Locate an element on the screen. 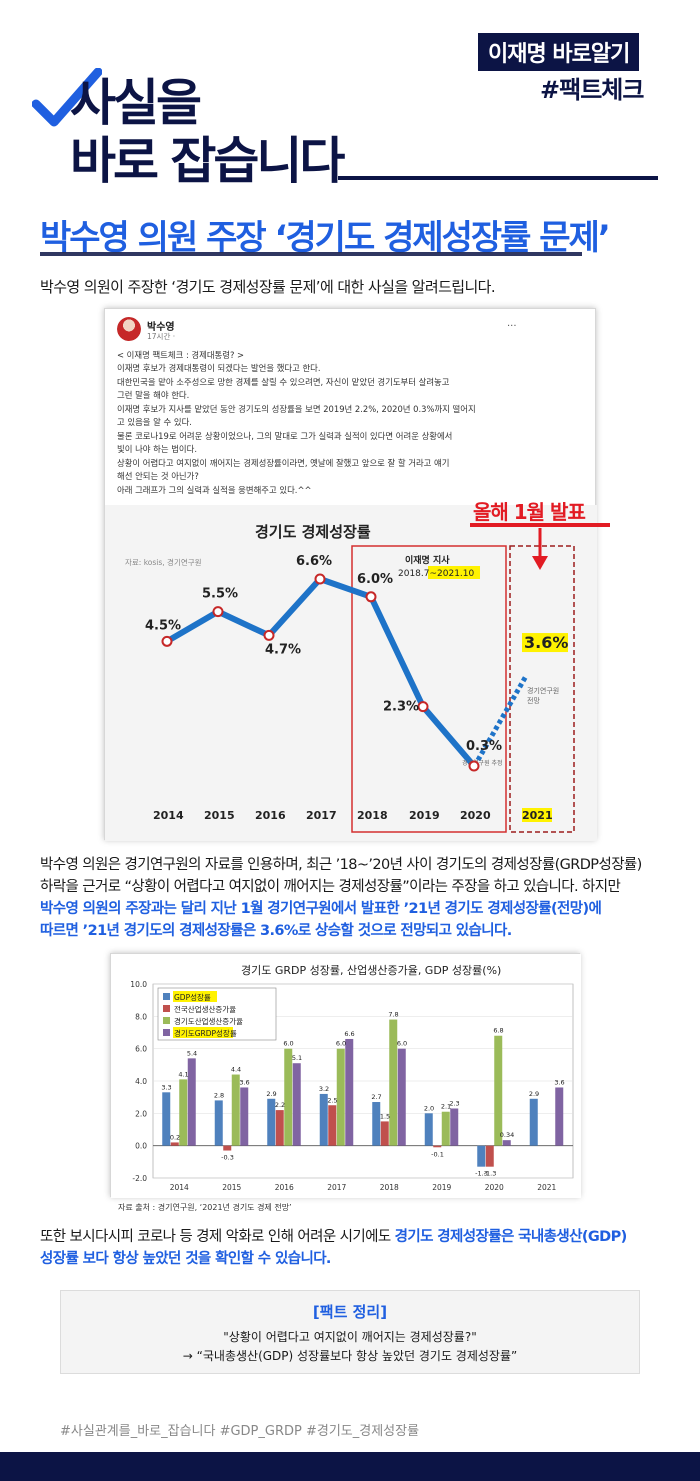 The height and width of the screenshot is (1481, 700). bar-value-label: 6.0 is located at coordinates (288, 1044).